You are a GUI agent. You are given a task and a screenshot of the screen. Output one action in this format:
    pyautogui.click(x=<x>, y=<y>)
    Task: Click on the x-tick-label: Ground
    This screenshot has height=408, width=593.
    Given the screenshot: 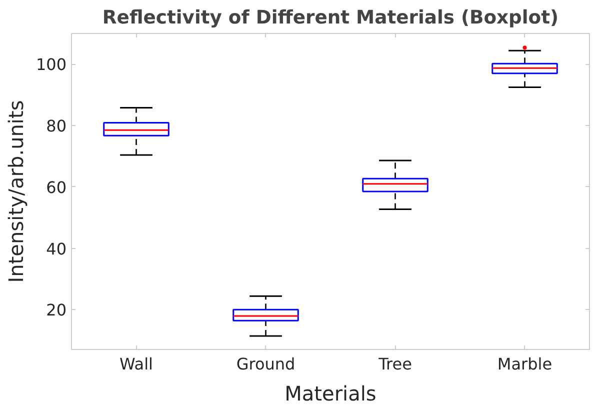 What is the action you would take?
    pyautogui.click(x=266, y=364)
    